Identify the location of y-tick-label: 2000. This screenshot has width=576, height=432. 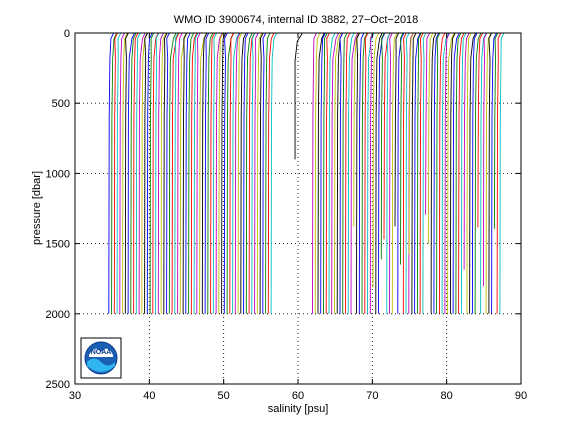
(58, 315).